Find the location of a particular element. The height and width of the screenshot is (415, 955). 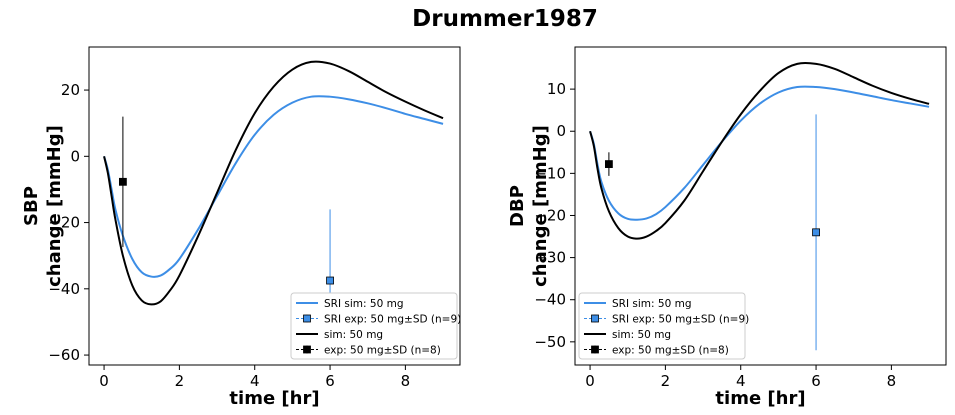

chart1-x-tick-label: 6 is located at coordinates (330, 381).